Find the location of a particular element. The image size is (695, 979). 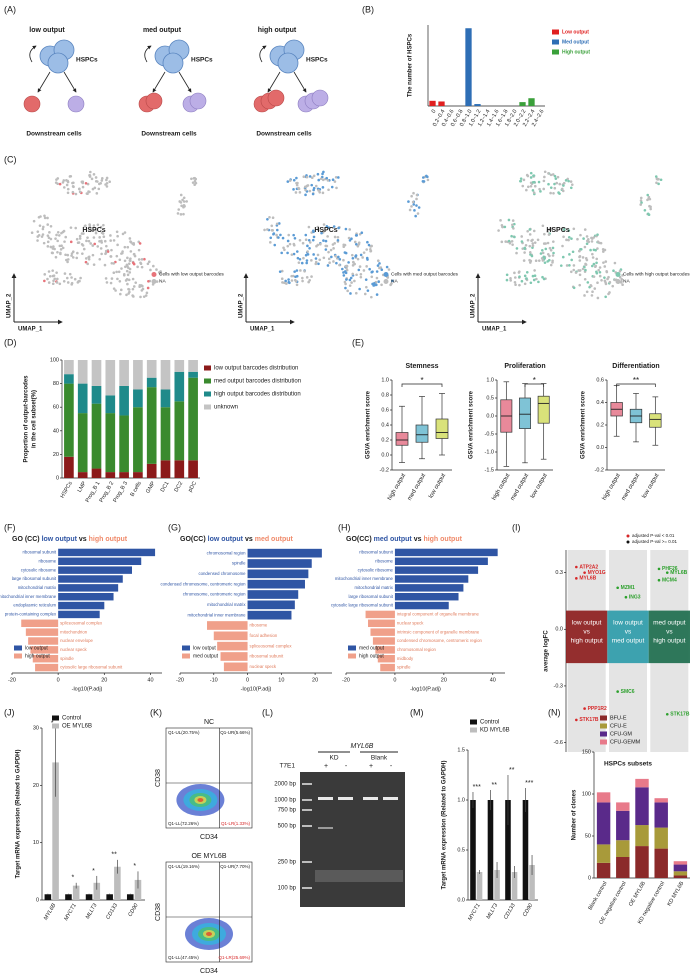

term-label: spliceosomal complex is located at coordinates (81, 622).